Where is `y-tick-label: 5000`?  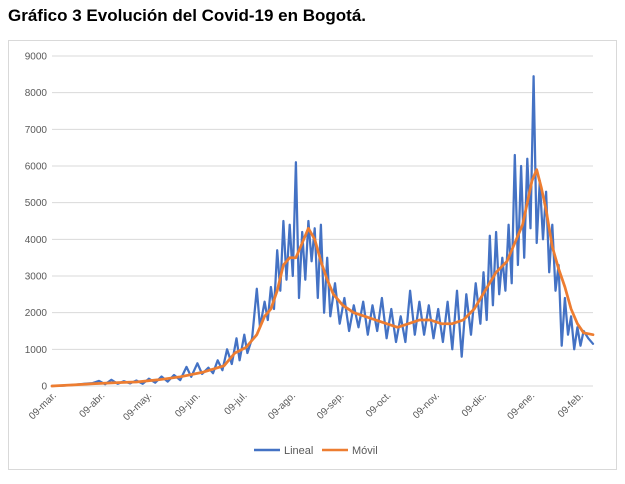
y-tick-label: 5000 is located at coordinates (36, 203).